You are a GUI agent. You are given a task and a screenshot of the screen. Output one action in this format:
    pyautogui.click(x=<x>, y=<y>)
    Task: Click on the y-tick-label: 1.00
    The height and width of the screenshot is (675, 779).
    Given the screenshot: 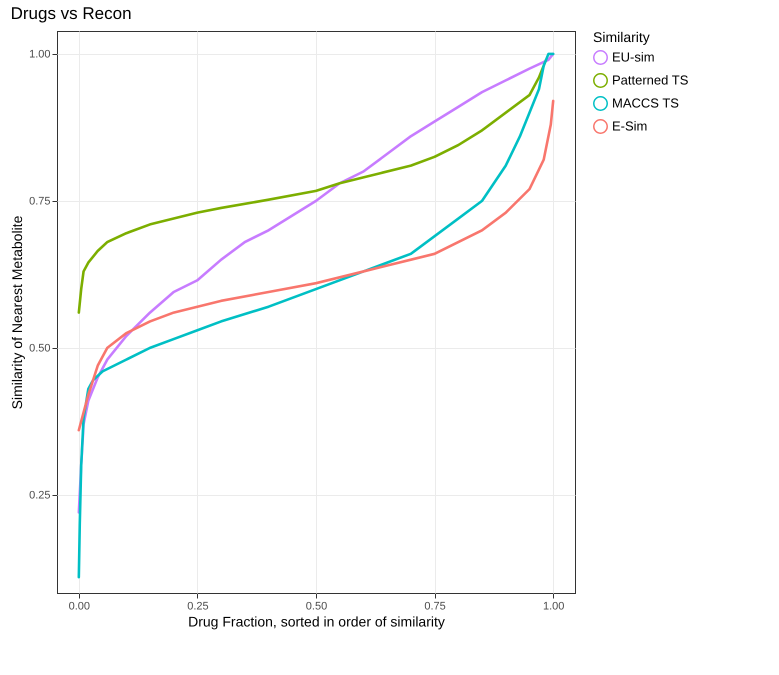 What is the action you would take?
    pyautogui.click(x=39, y=54)
    